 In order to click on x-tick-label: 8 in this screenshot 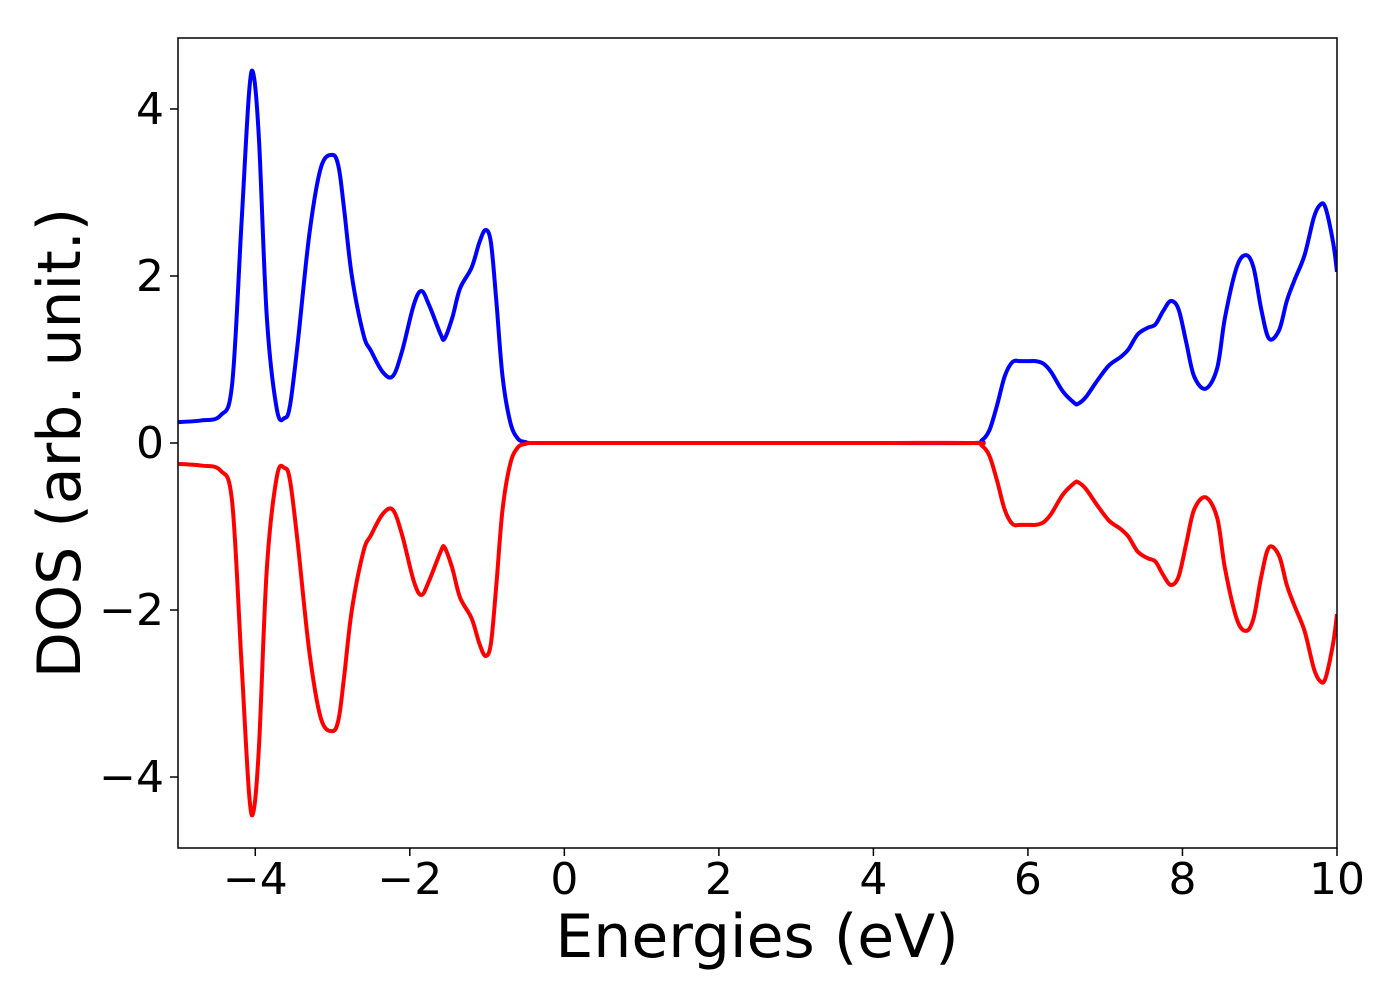, I will do `click(1182, 879)`.